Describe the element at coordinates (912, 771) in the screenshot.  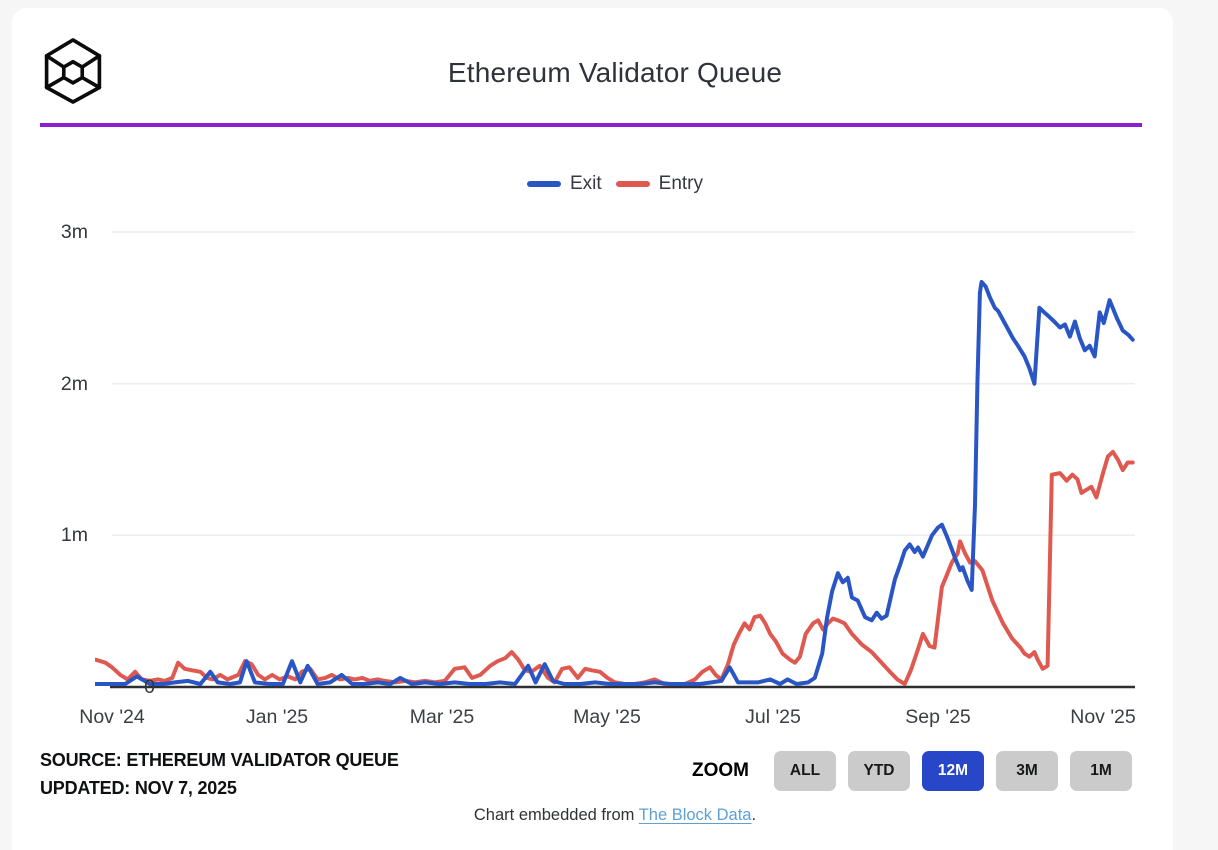
I see `zoom-controls: ZOOM ALL YTD 12M 3M 1M` at that location.